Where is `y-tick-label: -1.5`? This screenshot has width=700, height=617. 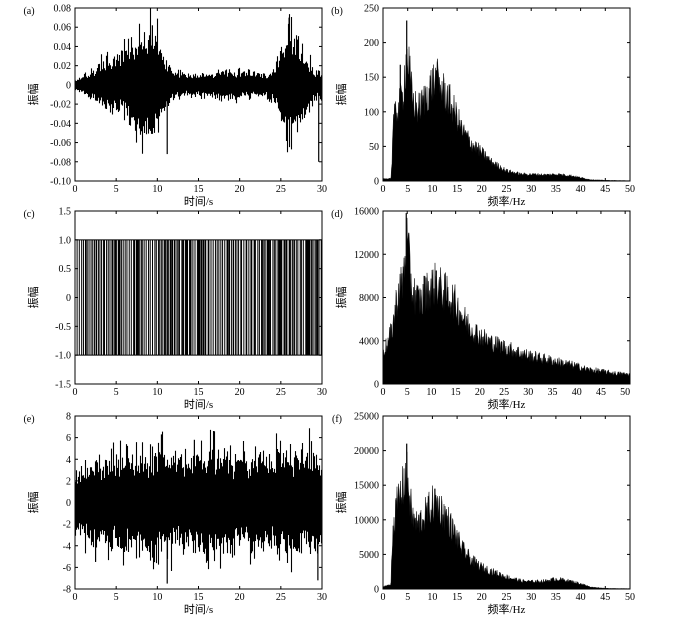
y-tick-label: -1.5 is located at coordinates (63, 385).